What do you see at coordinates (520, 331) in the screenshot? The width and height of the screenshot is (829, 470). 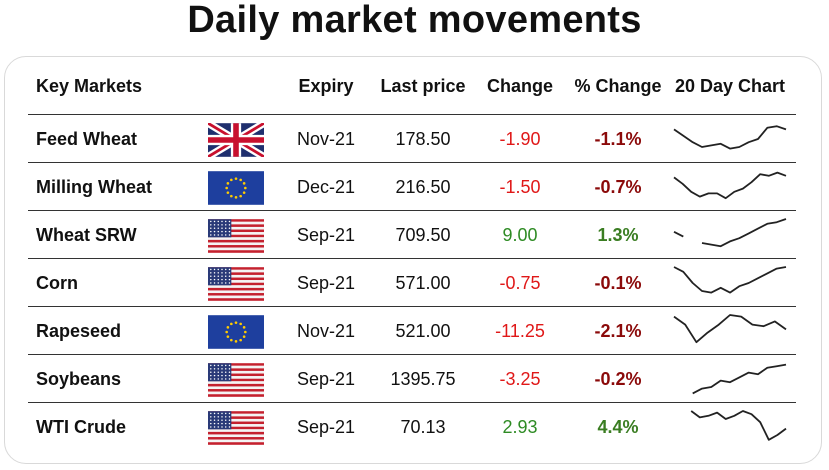 I see `change-value: -11.25` at bounding box center [520, 331].